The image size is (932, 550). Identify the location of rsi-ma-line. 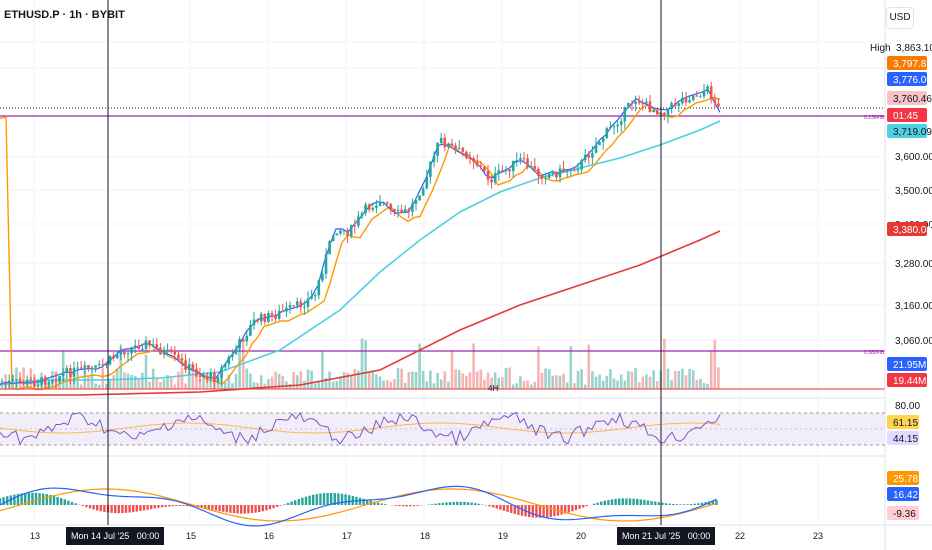
(360, 428).